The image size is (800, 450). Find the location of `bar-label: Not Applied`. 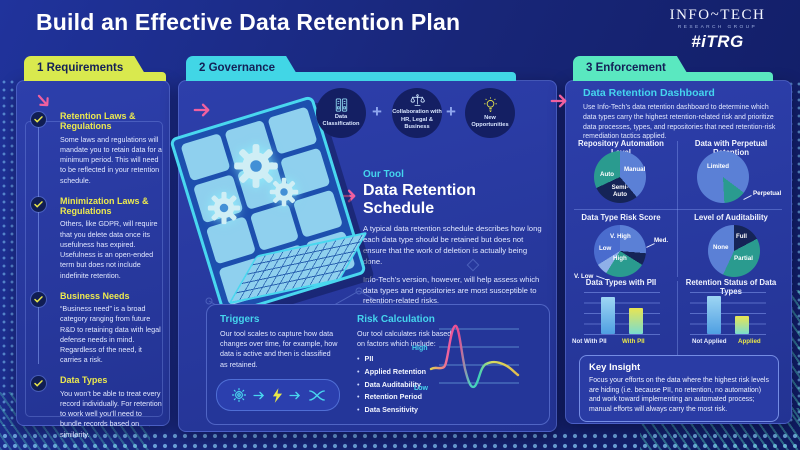

bar-label: Not Applied is located at coordinates (709, 341).